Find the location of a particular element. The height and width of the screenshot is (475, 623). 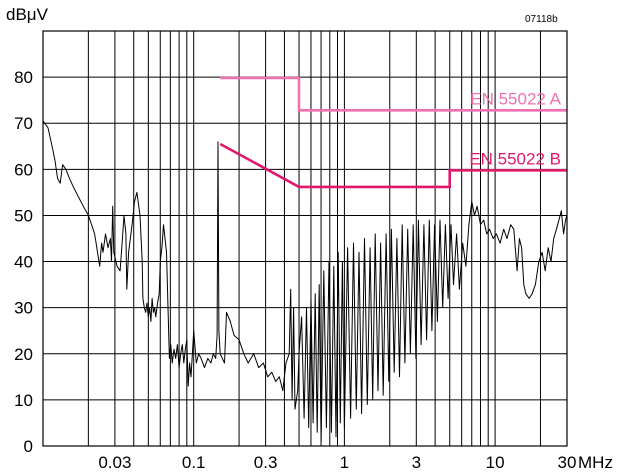

figure-code: 07118b is located at coordinates (541, 19).